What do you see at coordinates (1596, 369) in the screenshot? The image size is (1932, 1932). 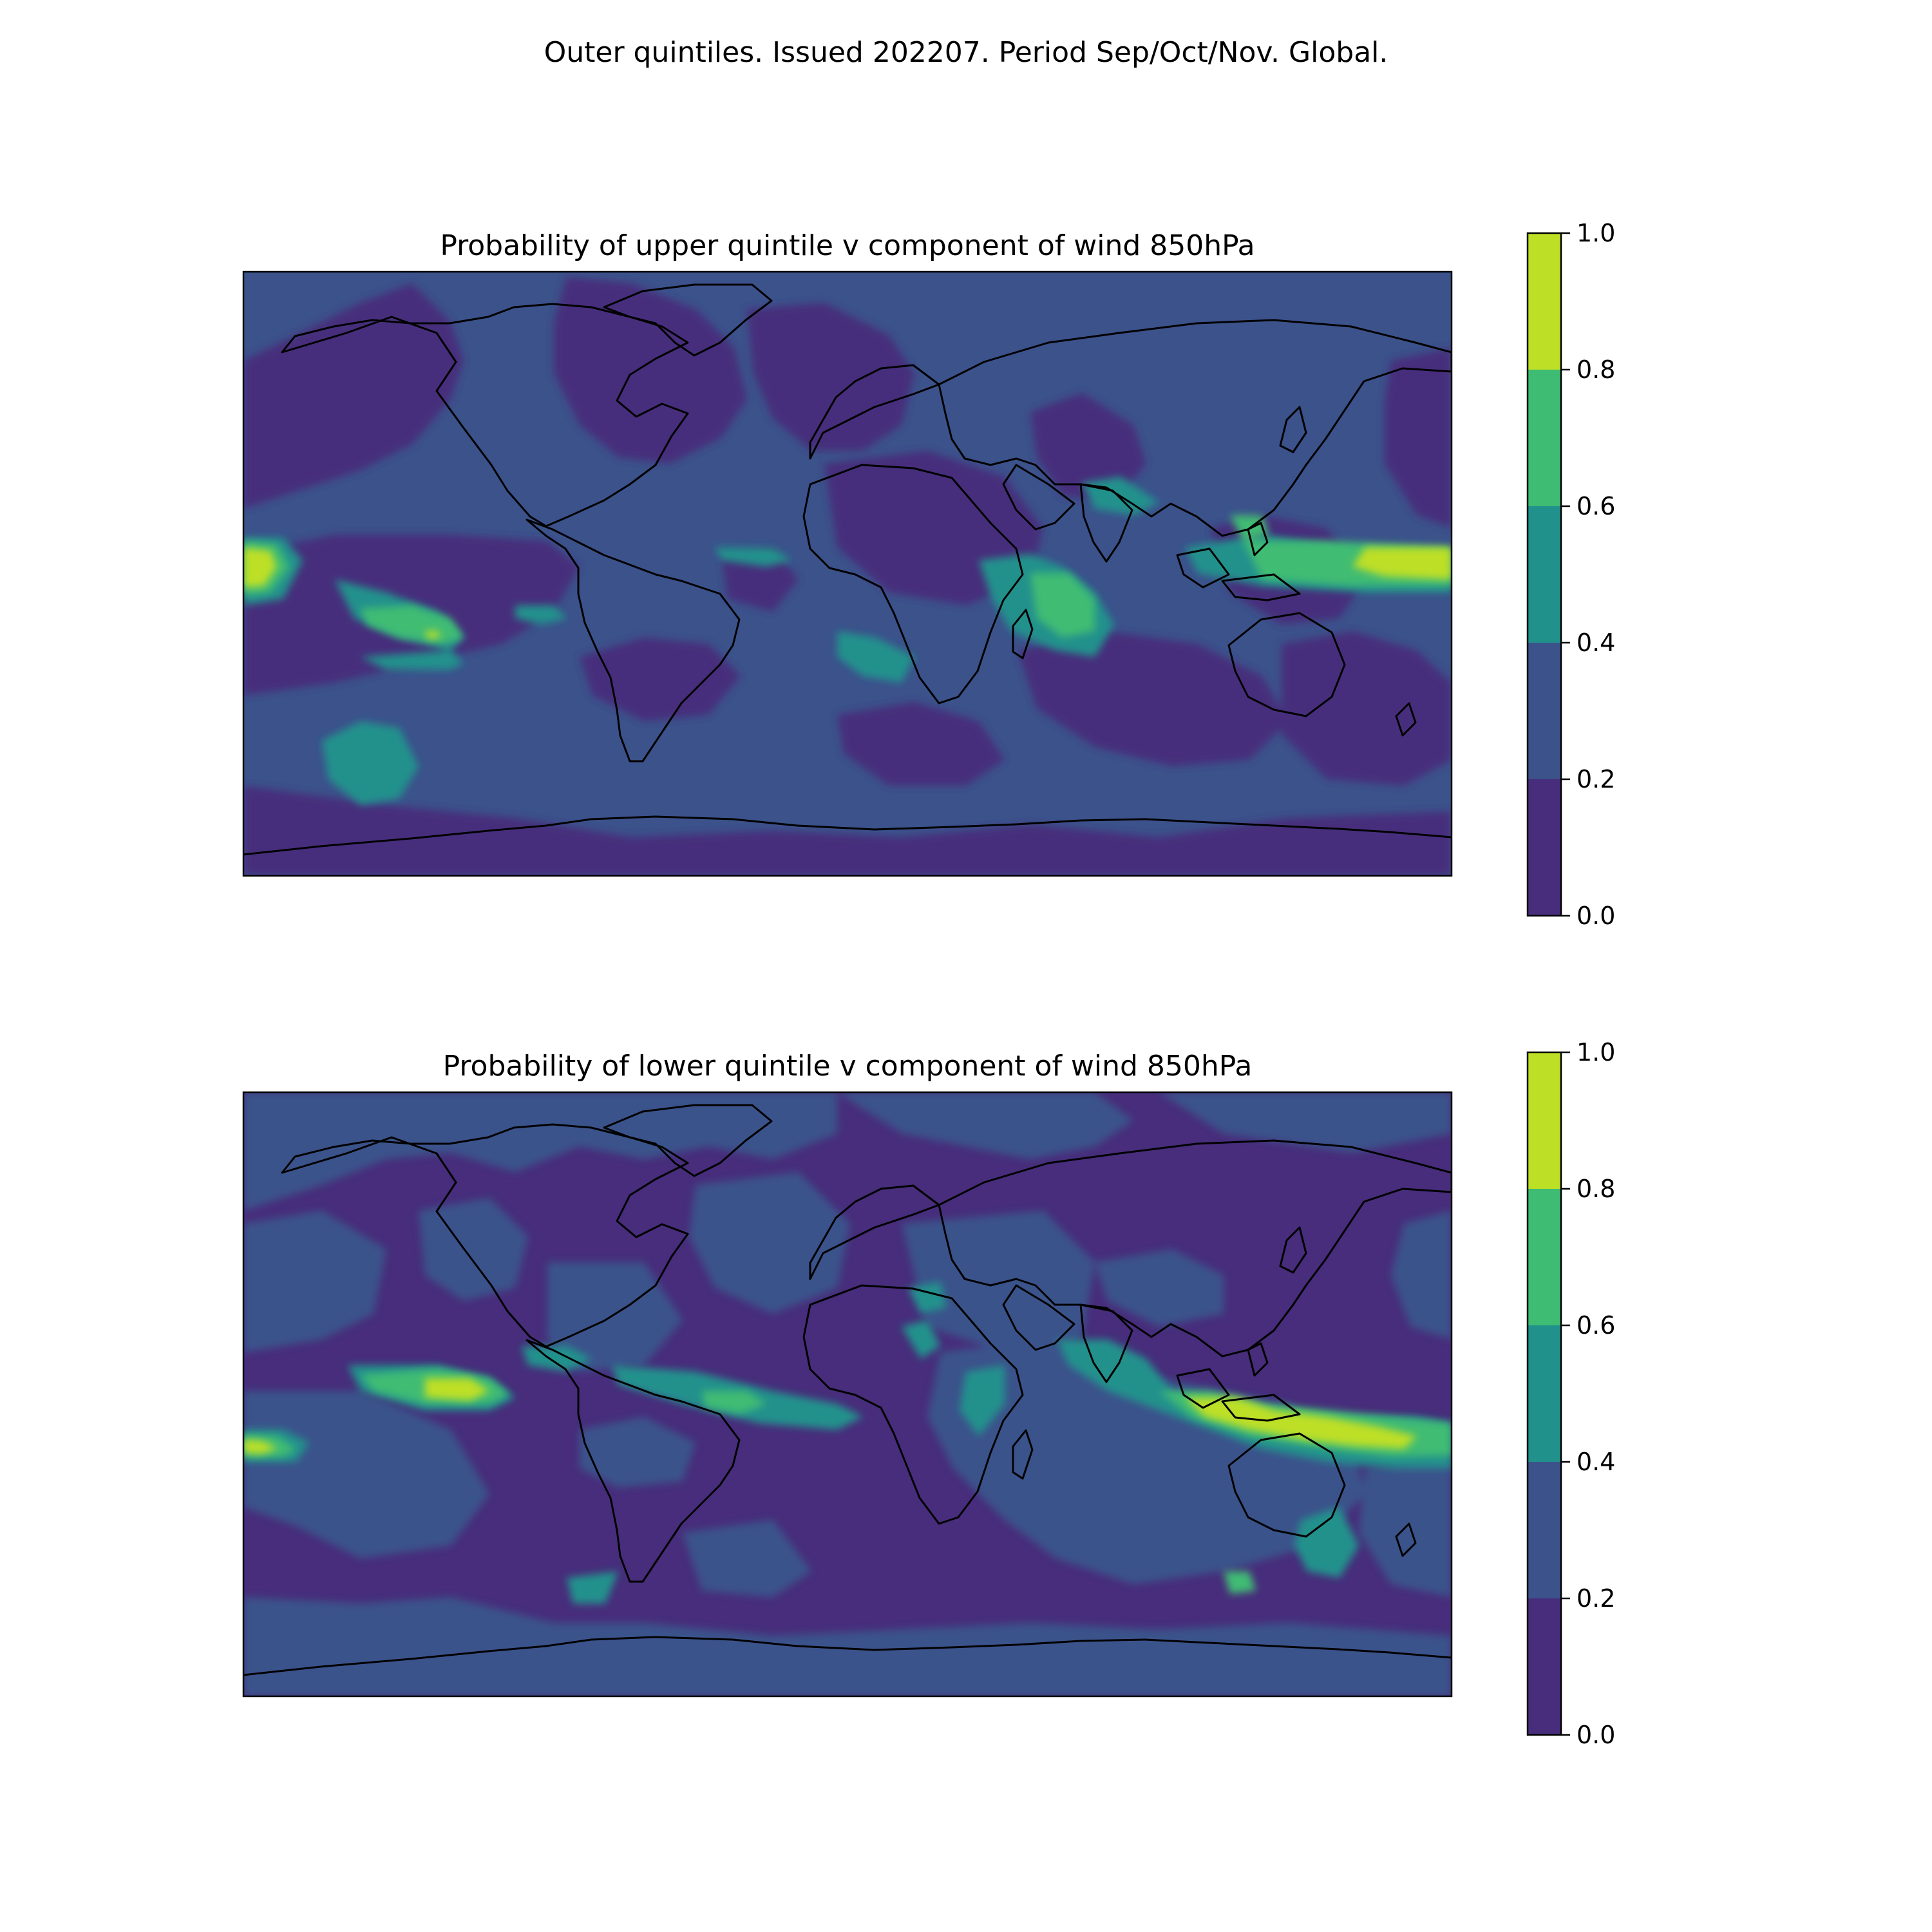 I see `upper-colorbar-tick-label: 0.8` at bounding box center [1596, 369].